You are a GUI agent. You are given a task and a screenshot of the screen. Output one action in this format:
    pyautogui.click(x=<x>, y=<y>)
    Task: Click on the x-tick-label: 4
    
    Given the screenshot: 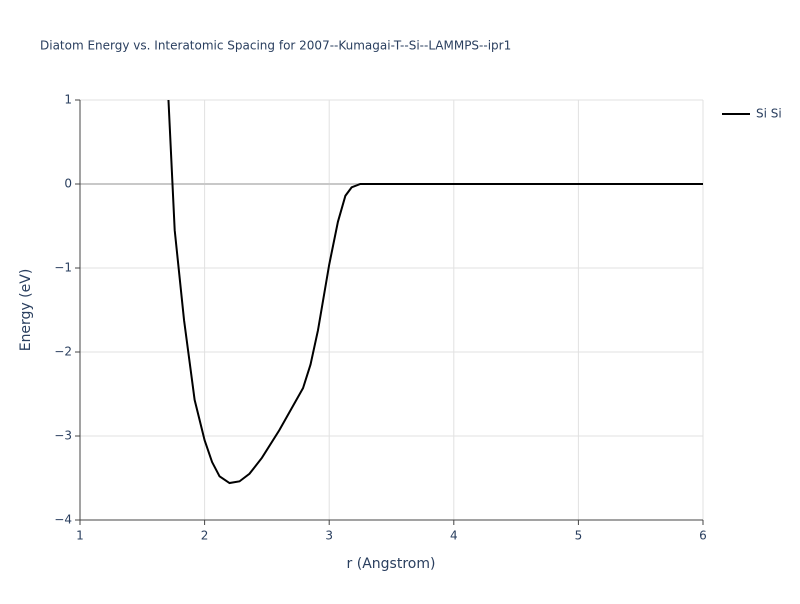 What is the action you would take?
    pyautogui.click(x=454, y=536)
    